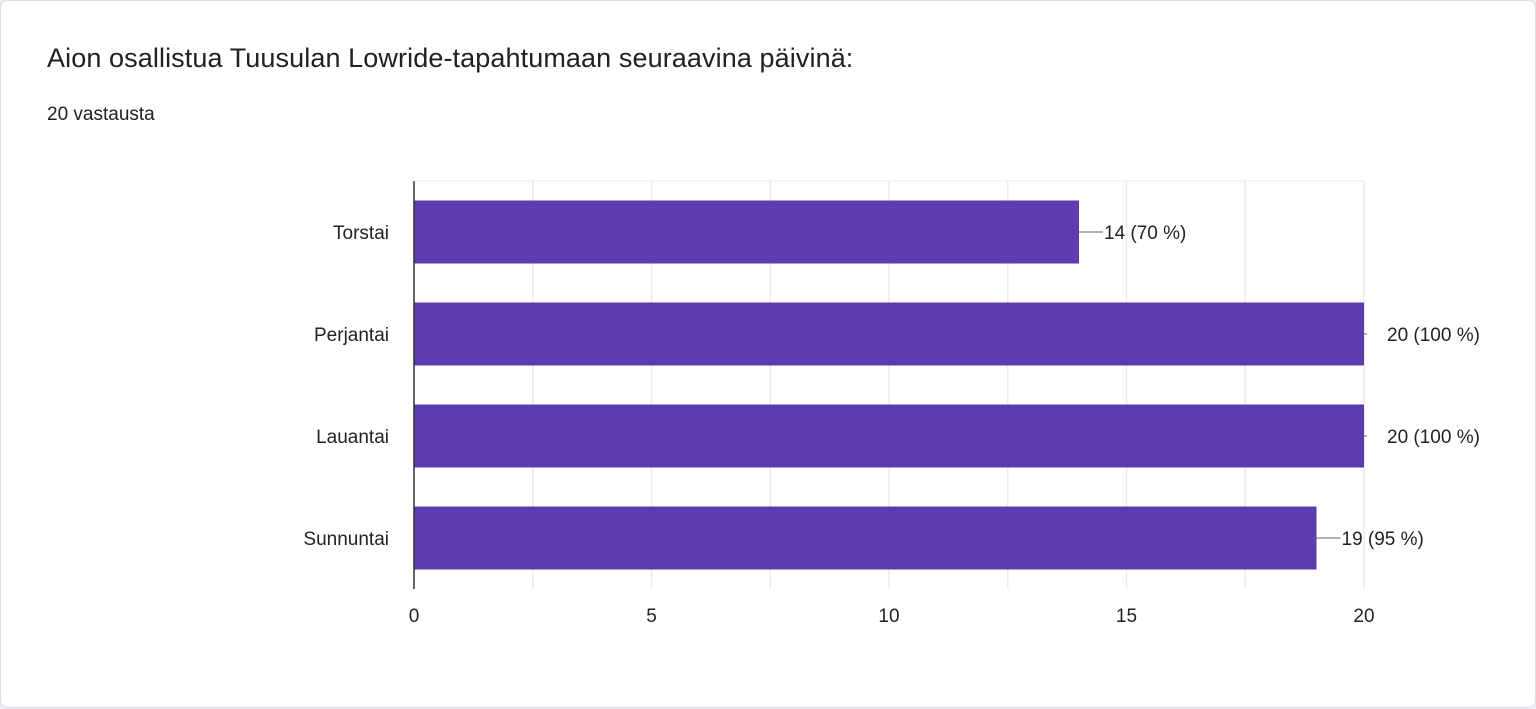 Image resolution: width=1536 pixels, height=709 pixels. What do you see at coordinates (888, 616) in the screenshot?
I see `x-tick-label: 10` at bounding box center [888, 616].